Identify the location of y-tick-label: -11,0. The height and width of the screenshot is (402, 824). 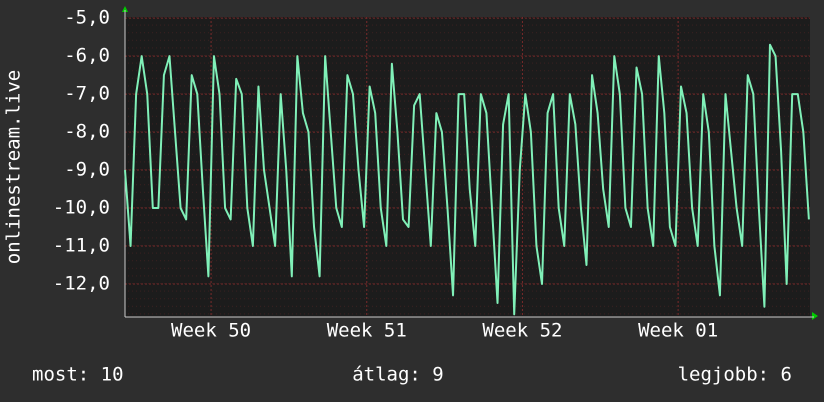
(81, 245).